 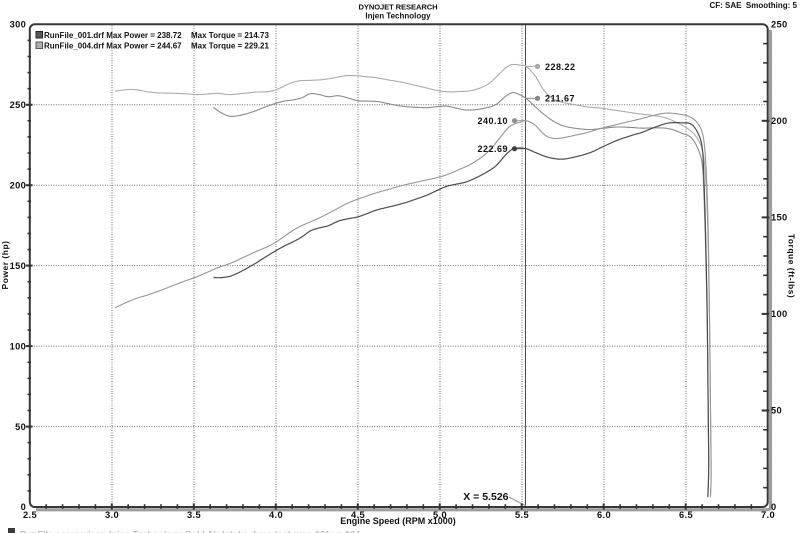 I want to click on svg-text: 228.22, so click(x=560, y=67).